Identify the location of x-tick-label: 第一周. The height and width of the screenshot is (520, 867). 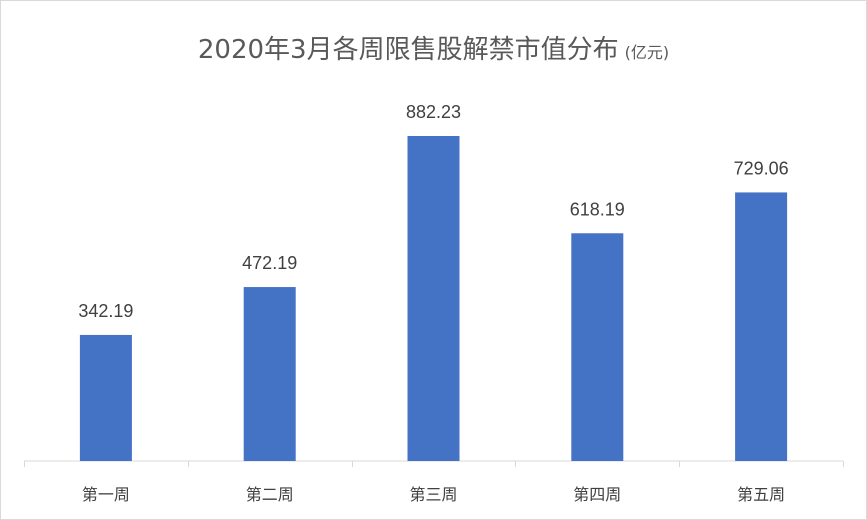
(106, 494).